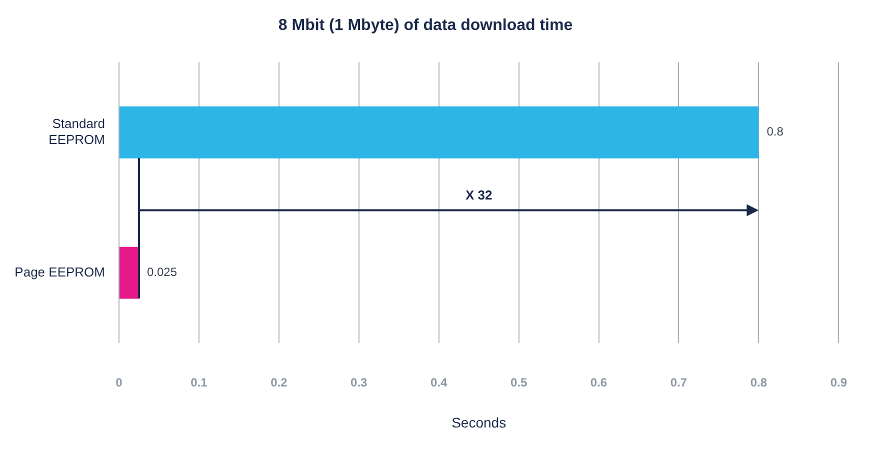 Image resolution: width=880 pixels, height=450 pixels. I want to click on x-tick-label: 0, so click(119, 383).